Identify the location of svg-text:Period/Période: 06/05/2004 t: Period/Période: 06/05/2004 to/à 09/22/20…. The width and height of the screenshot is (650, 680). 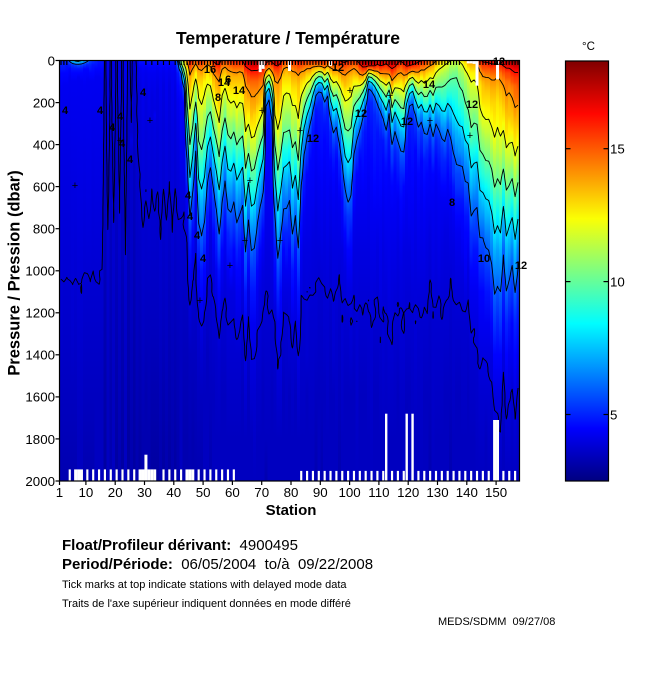
(217, 564).